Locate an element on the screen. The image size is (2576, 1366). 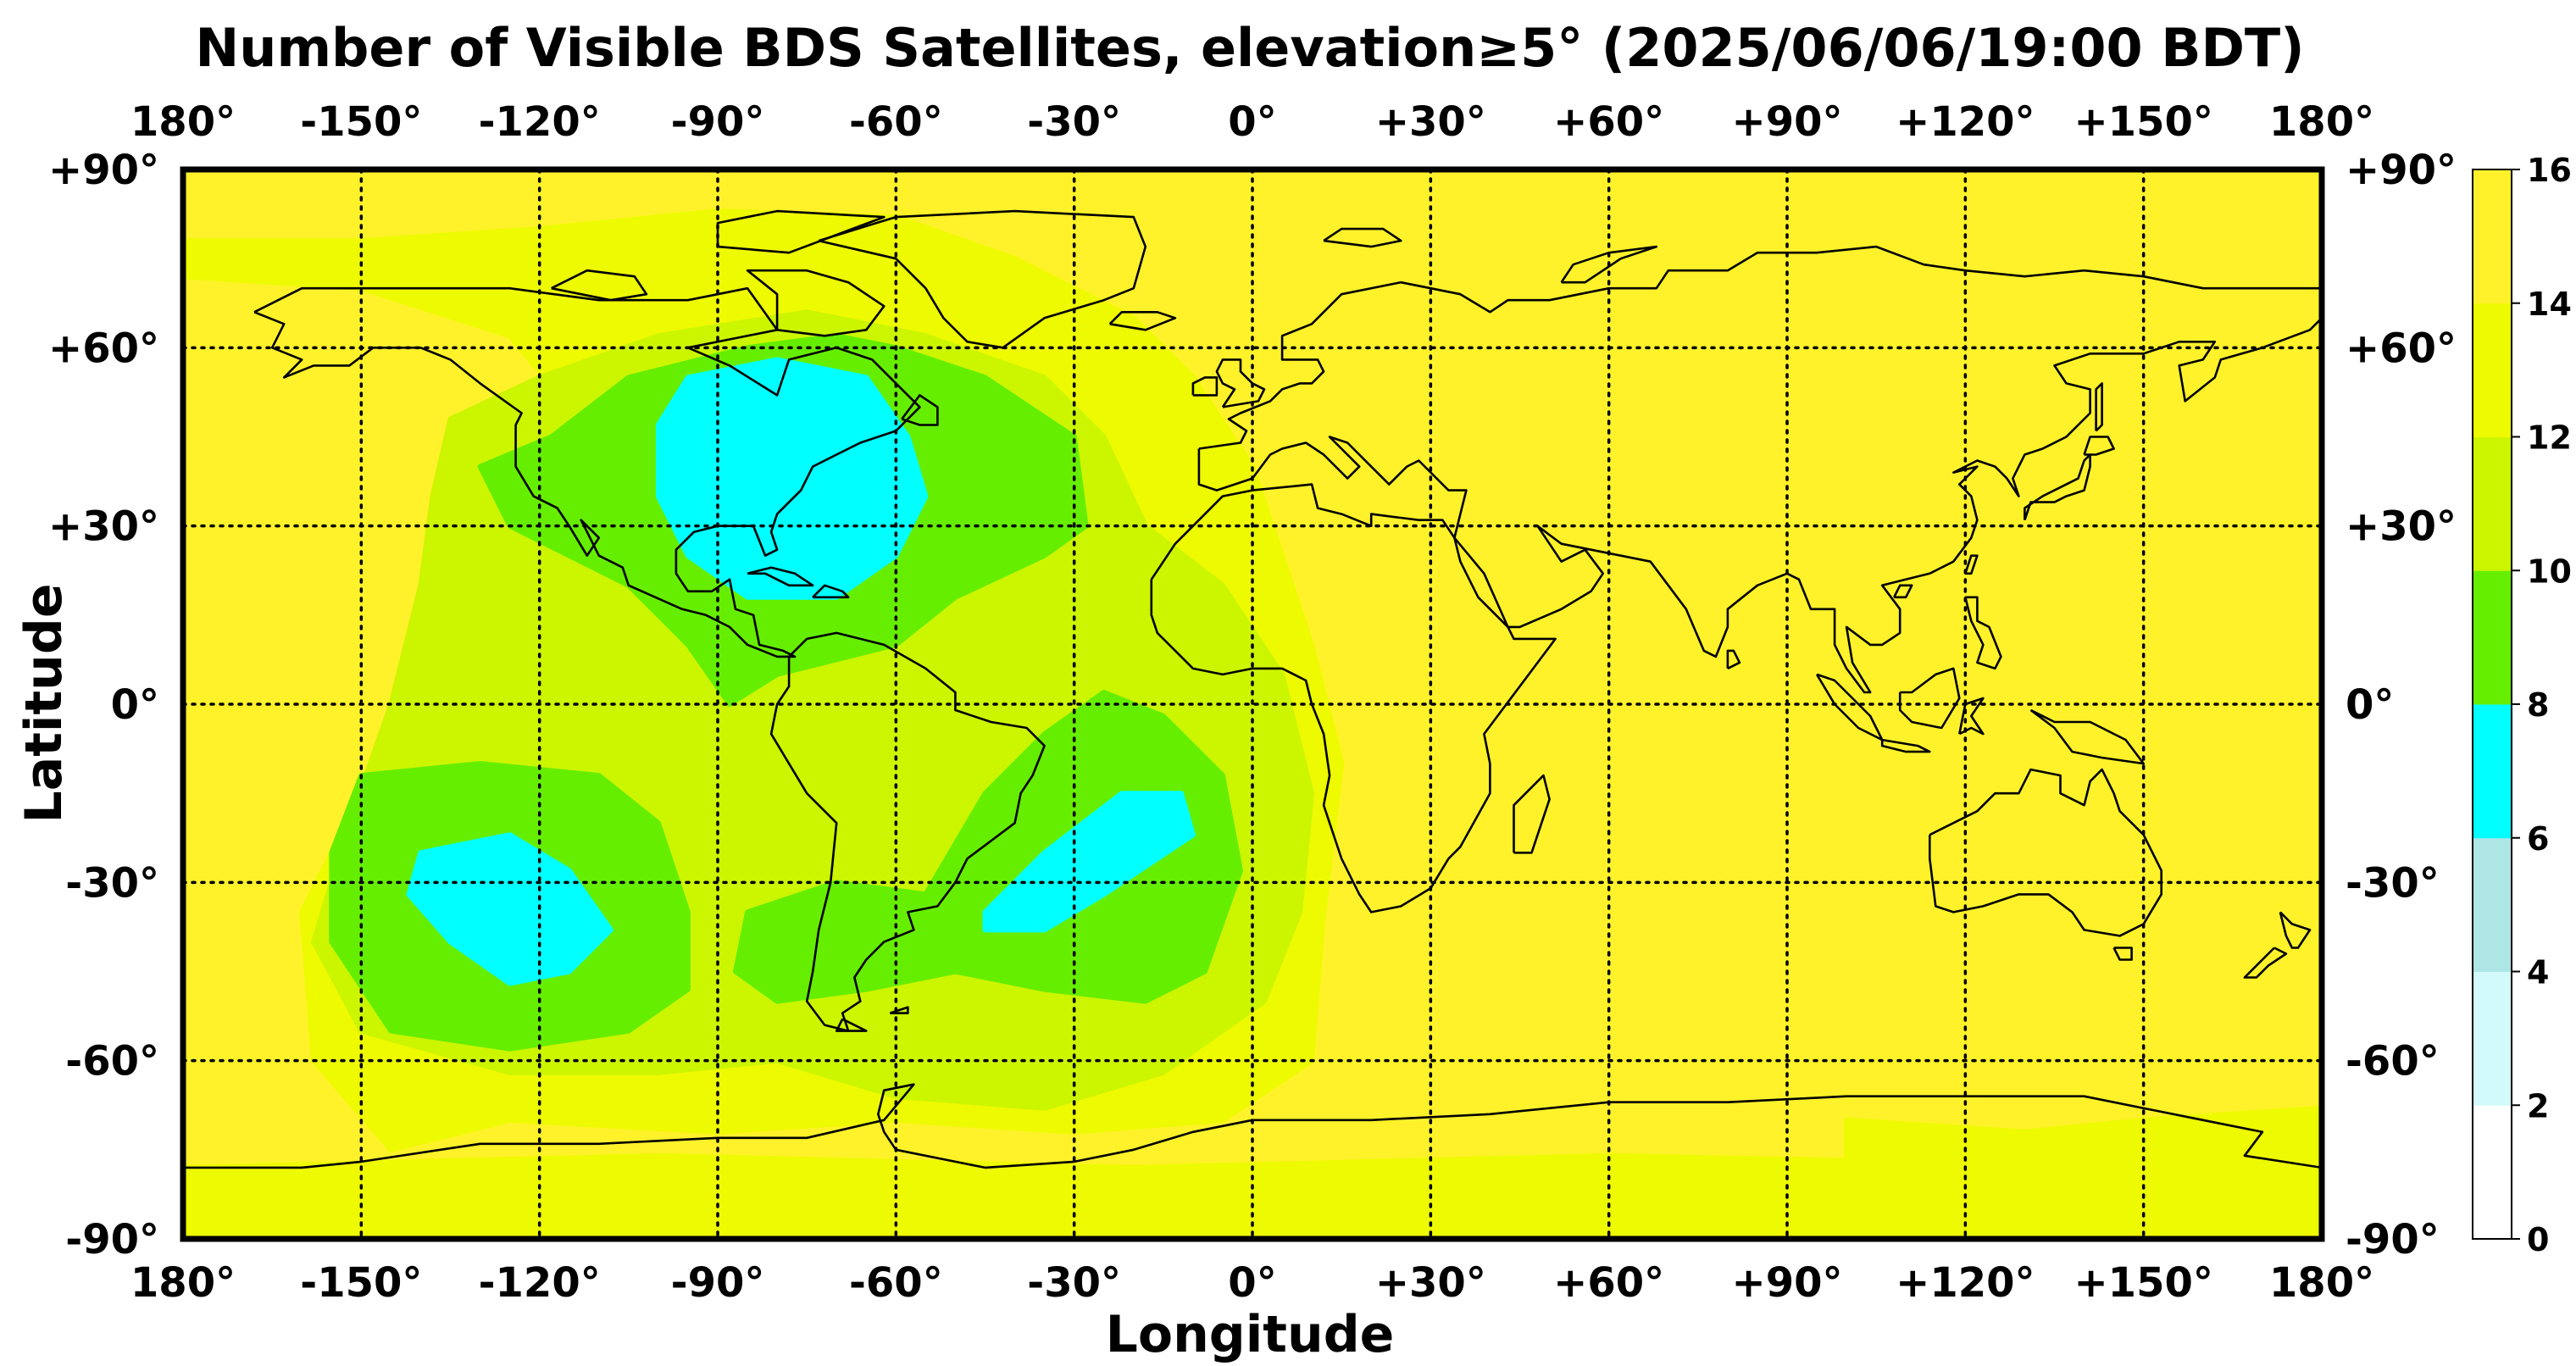
longitude-tick-label-top: -120° is located at coordinates (540, 122).